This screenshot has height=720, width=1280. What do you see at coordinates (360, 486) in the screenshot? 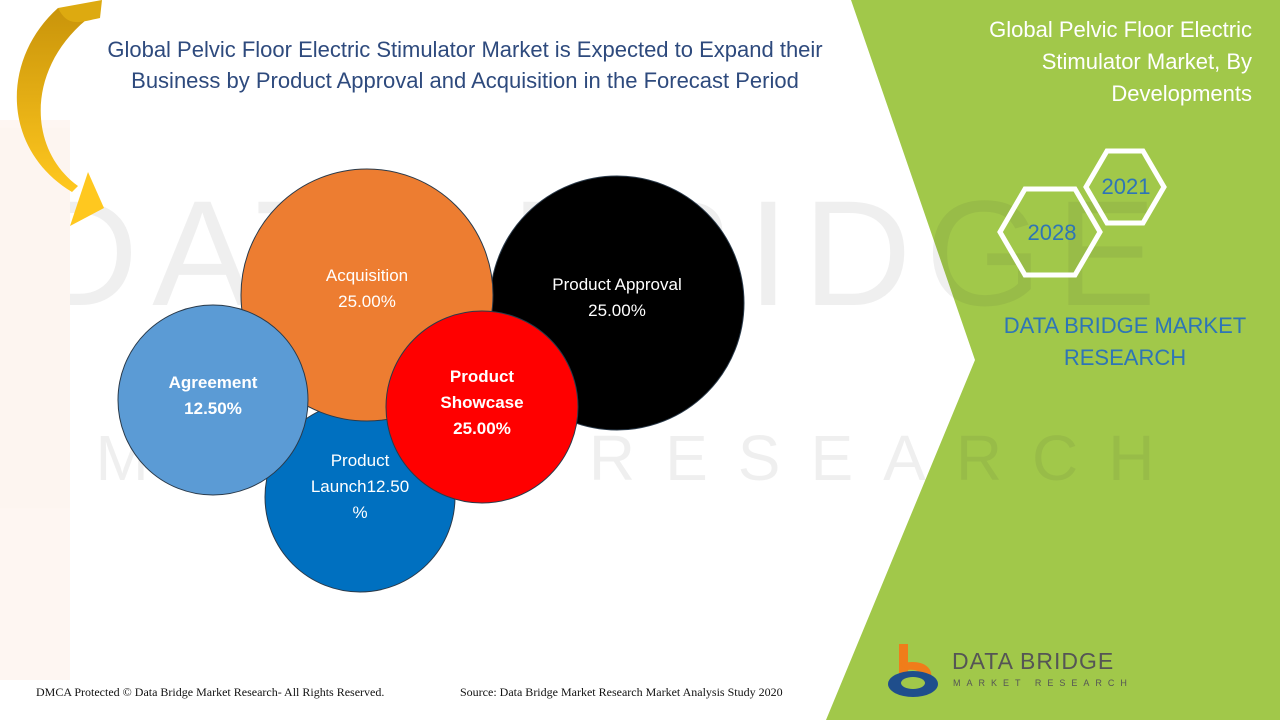
I see `bubble-label-product-launch: Launch12.50` at bounding box center [360, 486].